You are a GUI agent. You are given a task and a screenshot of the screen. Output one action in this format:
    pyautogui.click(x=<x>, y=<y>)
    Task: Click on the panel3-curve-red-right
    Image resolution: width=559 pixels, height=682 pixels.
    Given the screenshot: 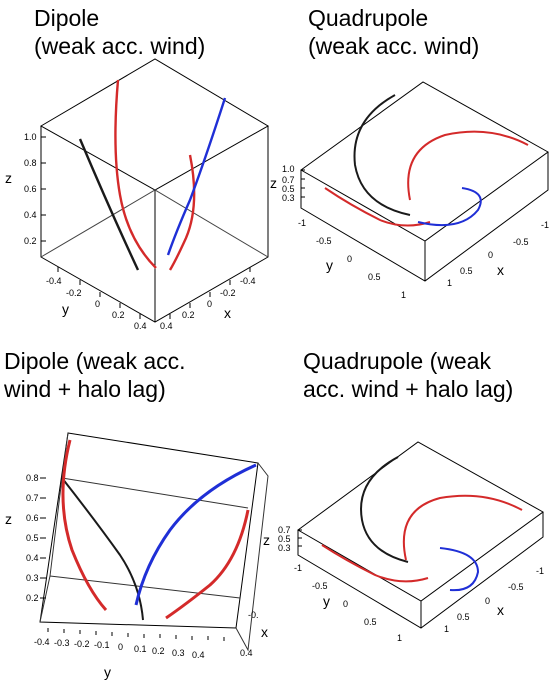 What is the action you would take?
    pyautogui.click(x=207, y=564)
    